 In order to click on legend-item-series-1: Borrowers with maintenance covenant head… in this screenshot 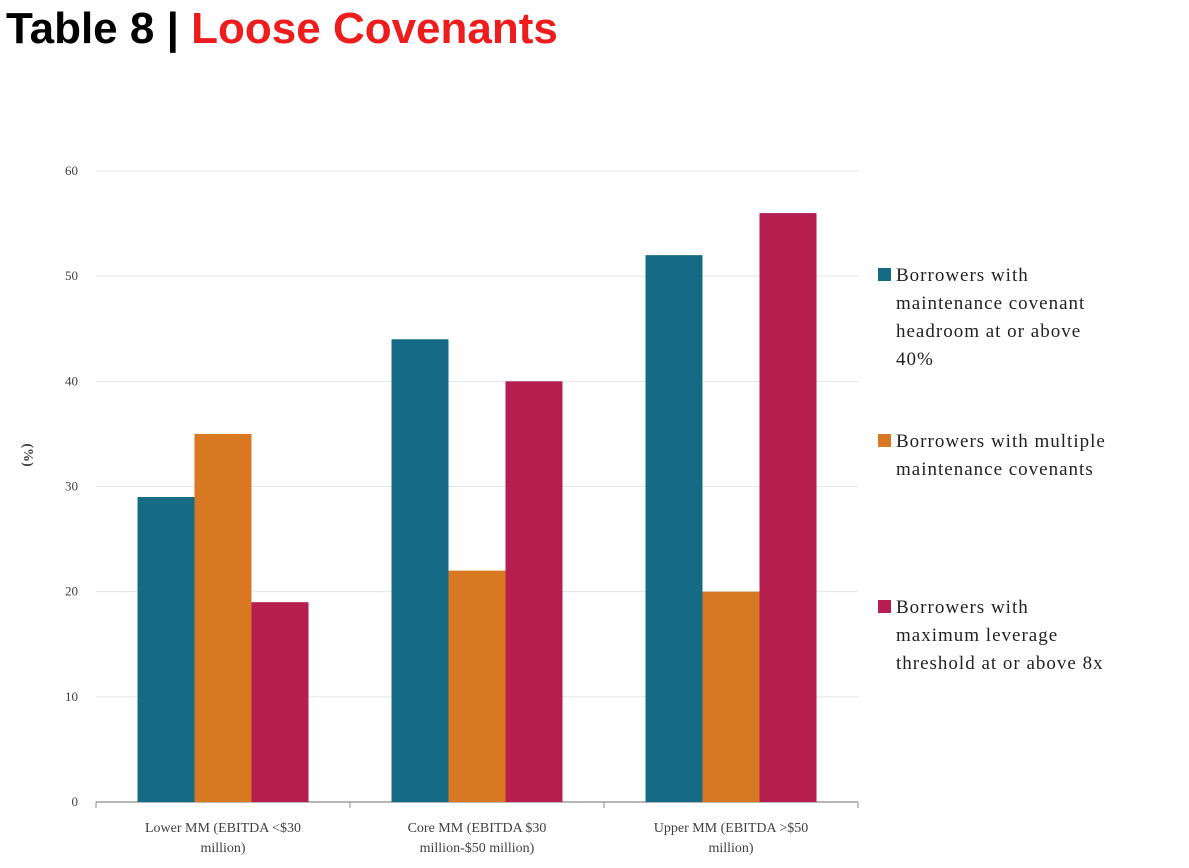, I will do `click(1023, 318)`.